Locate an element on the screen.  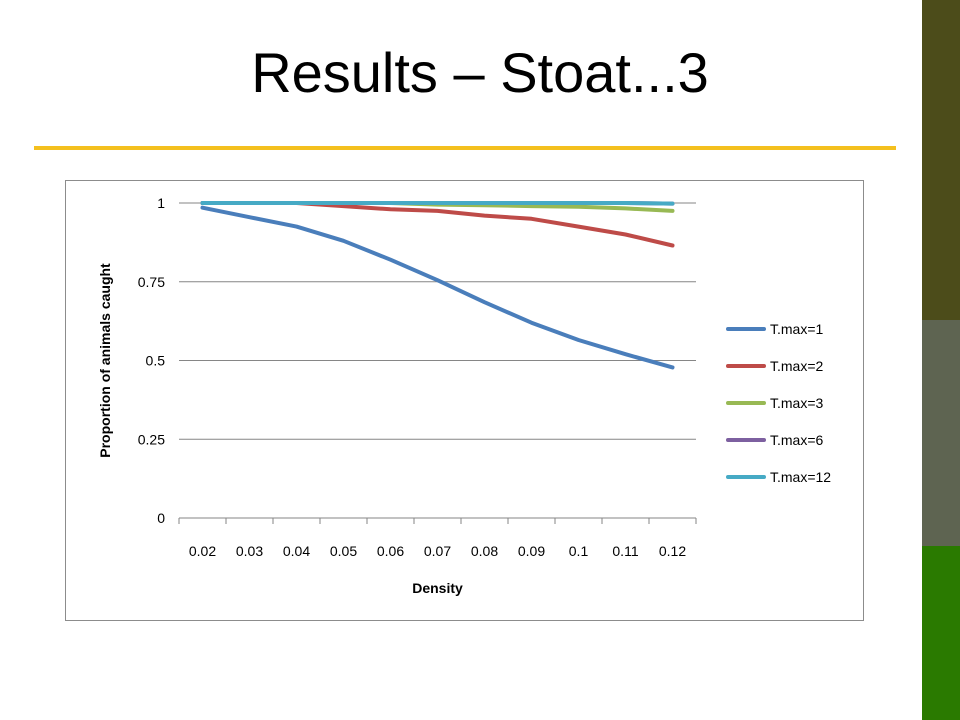
side-band-middle is located at coordinates (941, 433).